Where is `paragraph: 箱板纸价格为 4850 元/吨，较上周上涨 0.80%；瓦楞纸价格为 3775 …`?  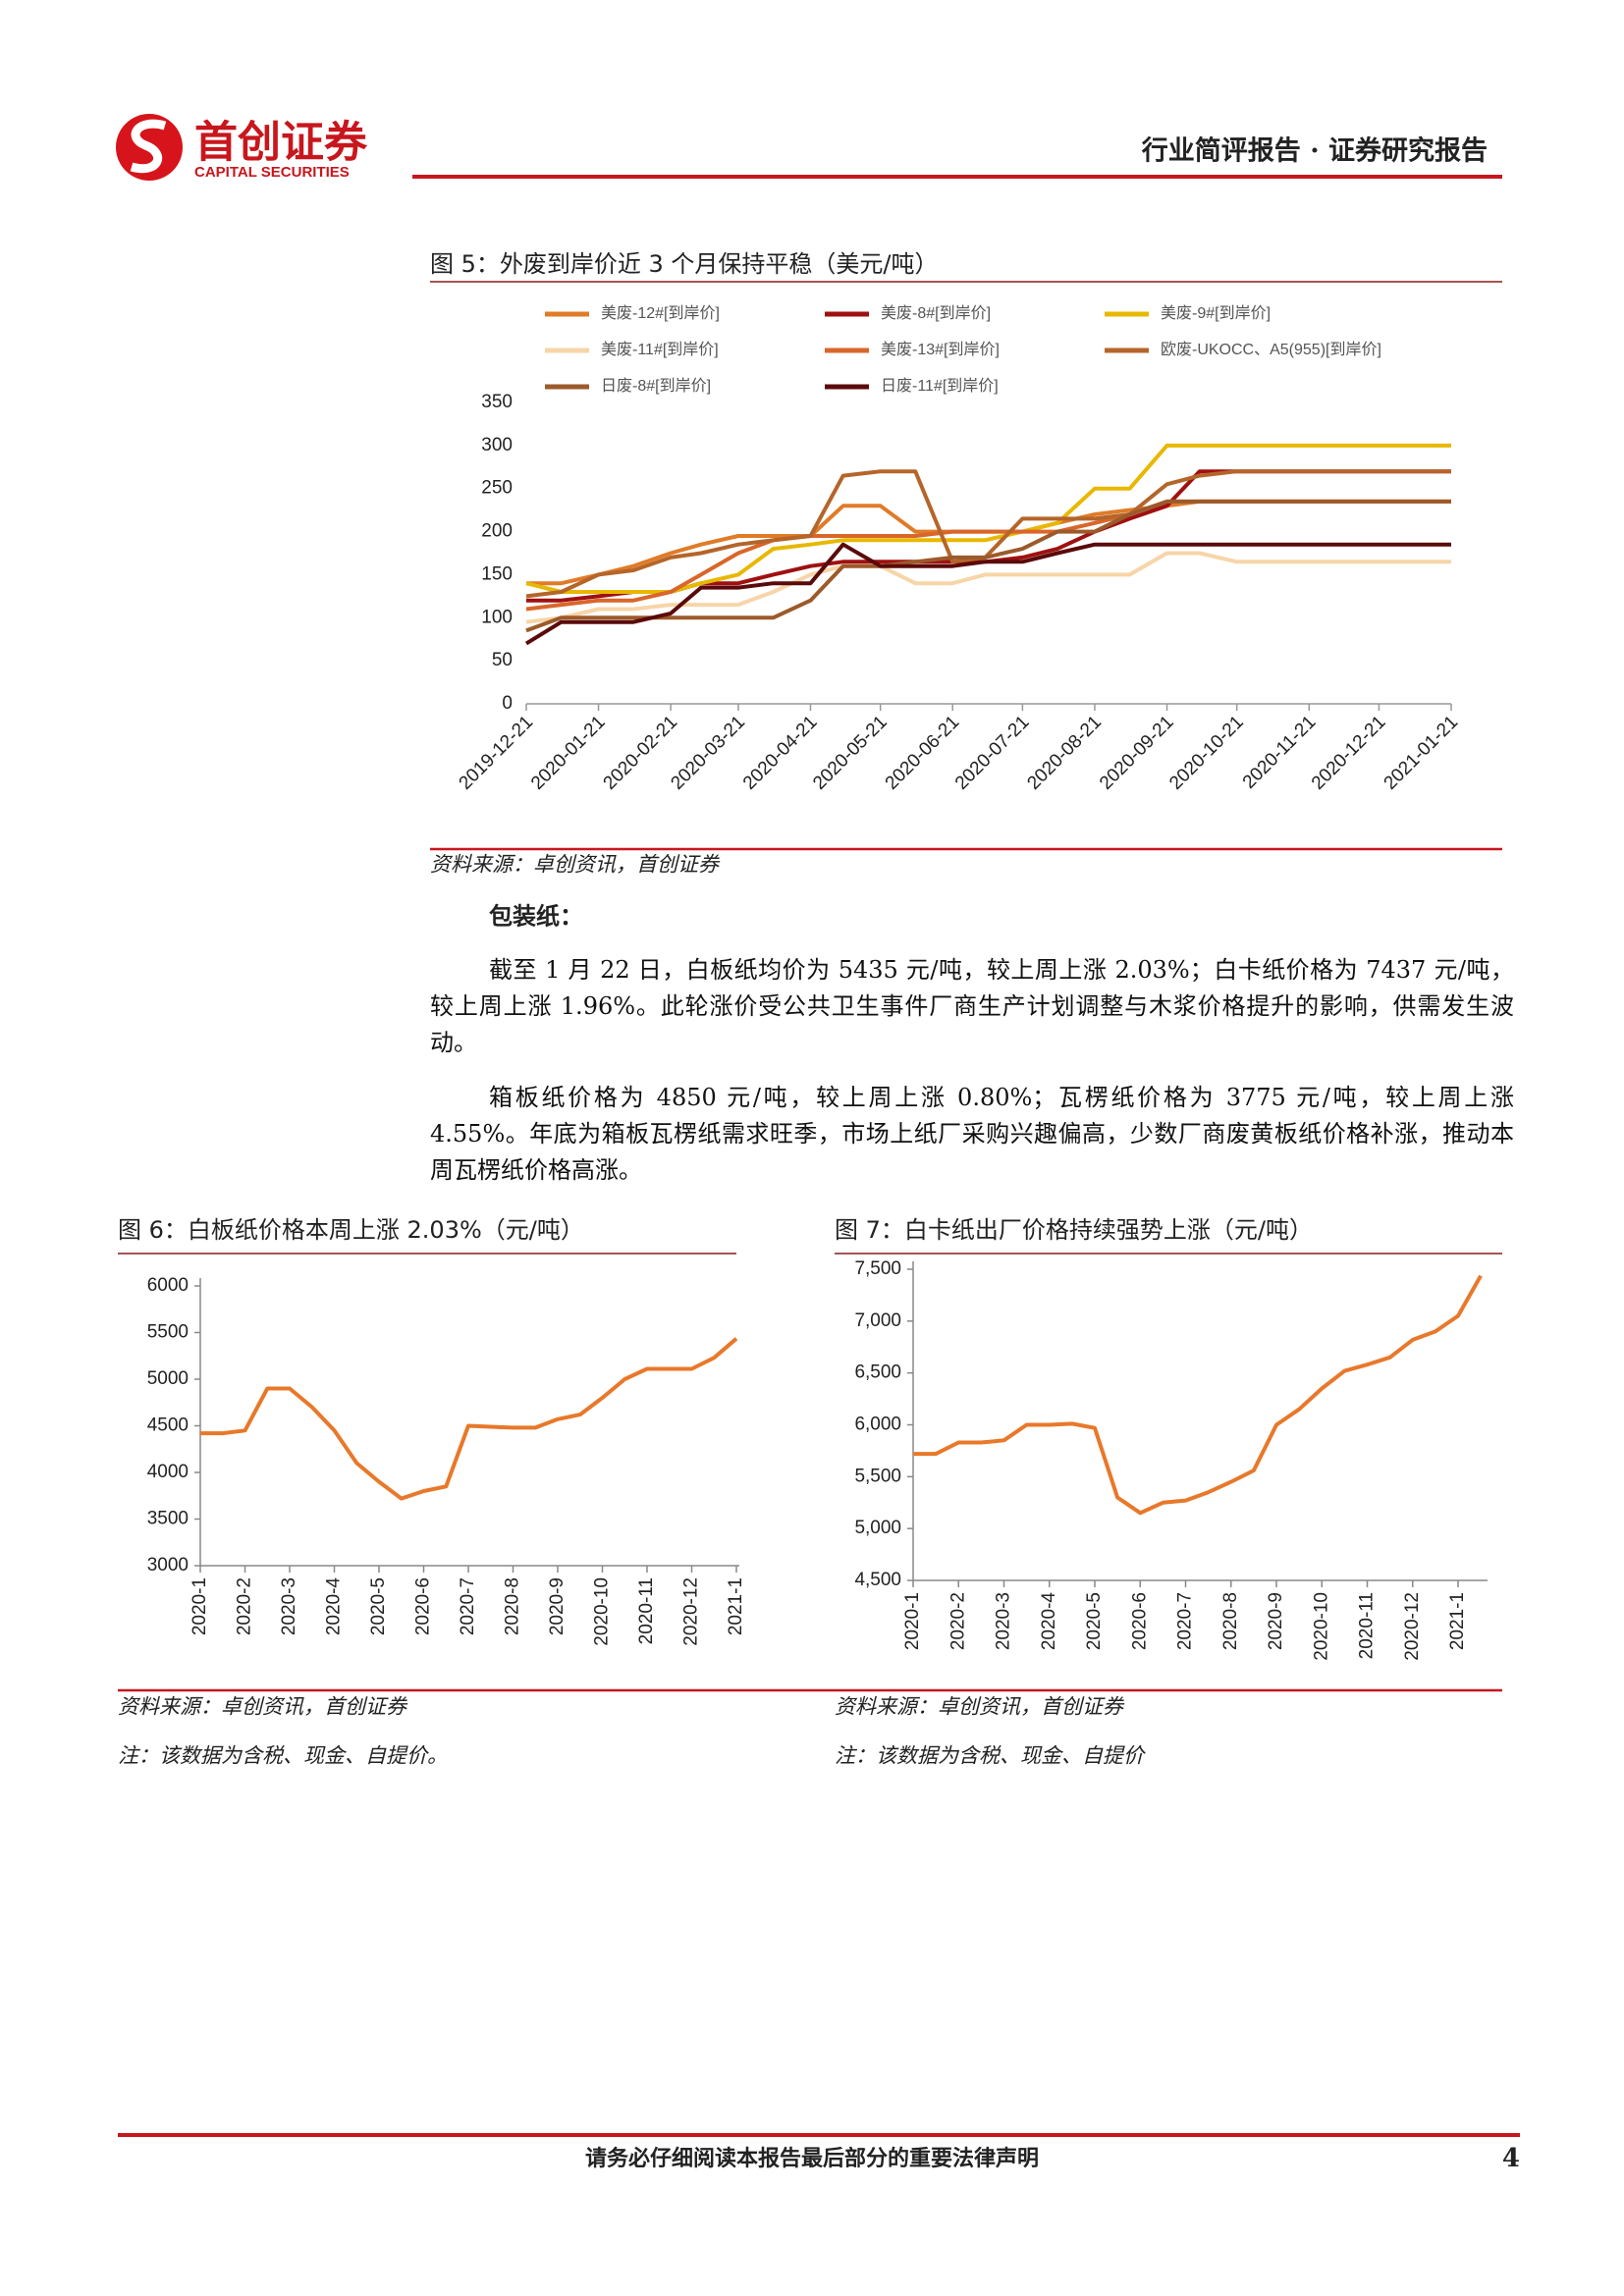
paragraph: 箱板纸价格为 4850 元/吨，较上周上涨 0.80%；瓦楞纸价格为 3775 … is located at coordinates (972, 1134).